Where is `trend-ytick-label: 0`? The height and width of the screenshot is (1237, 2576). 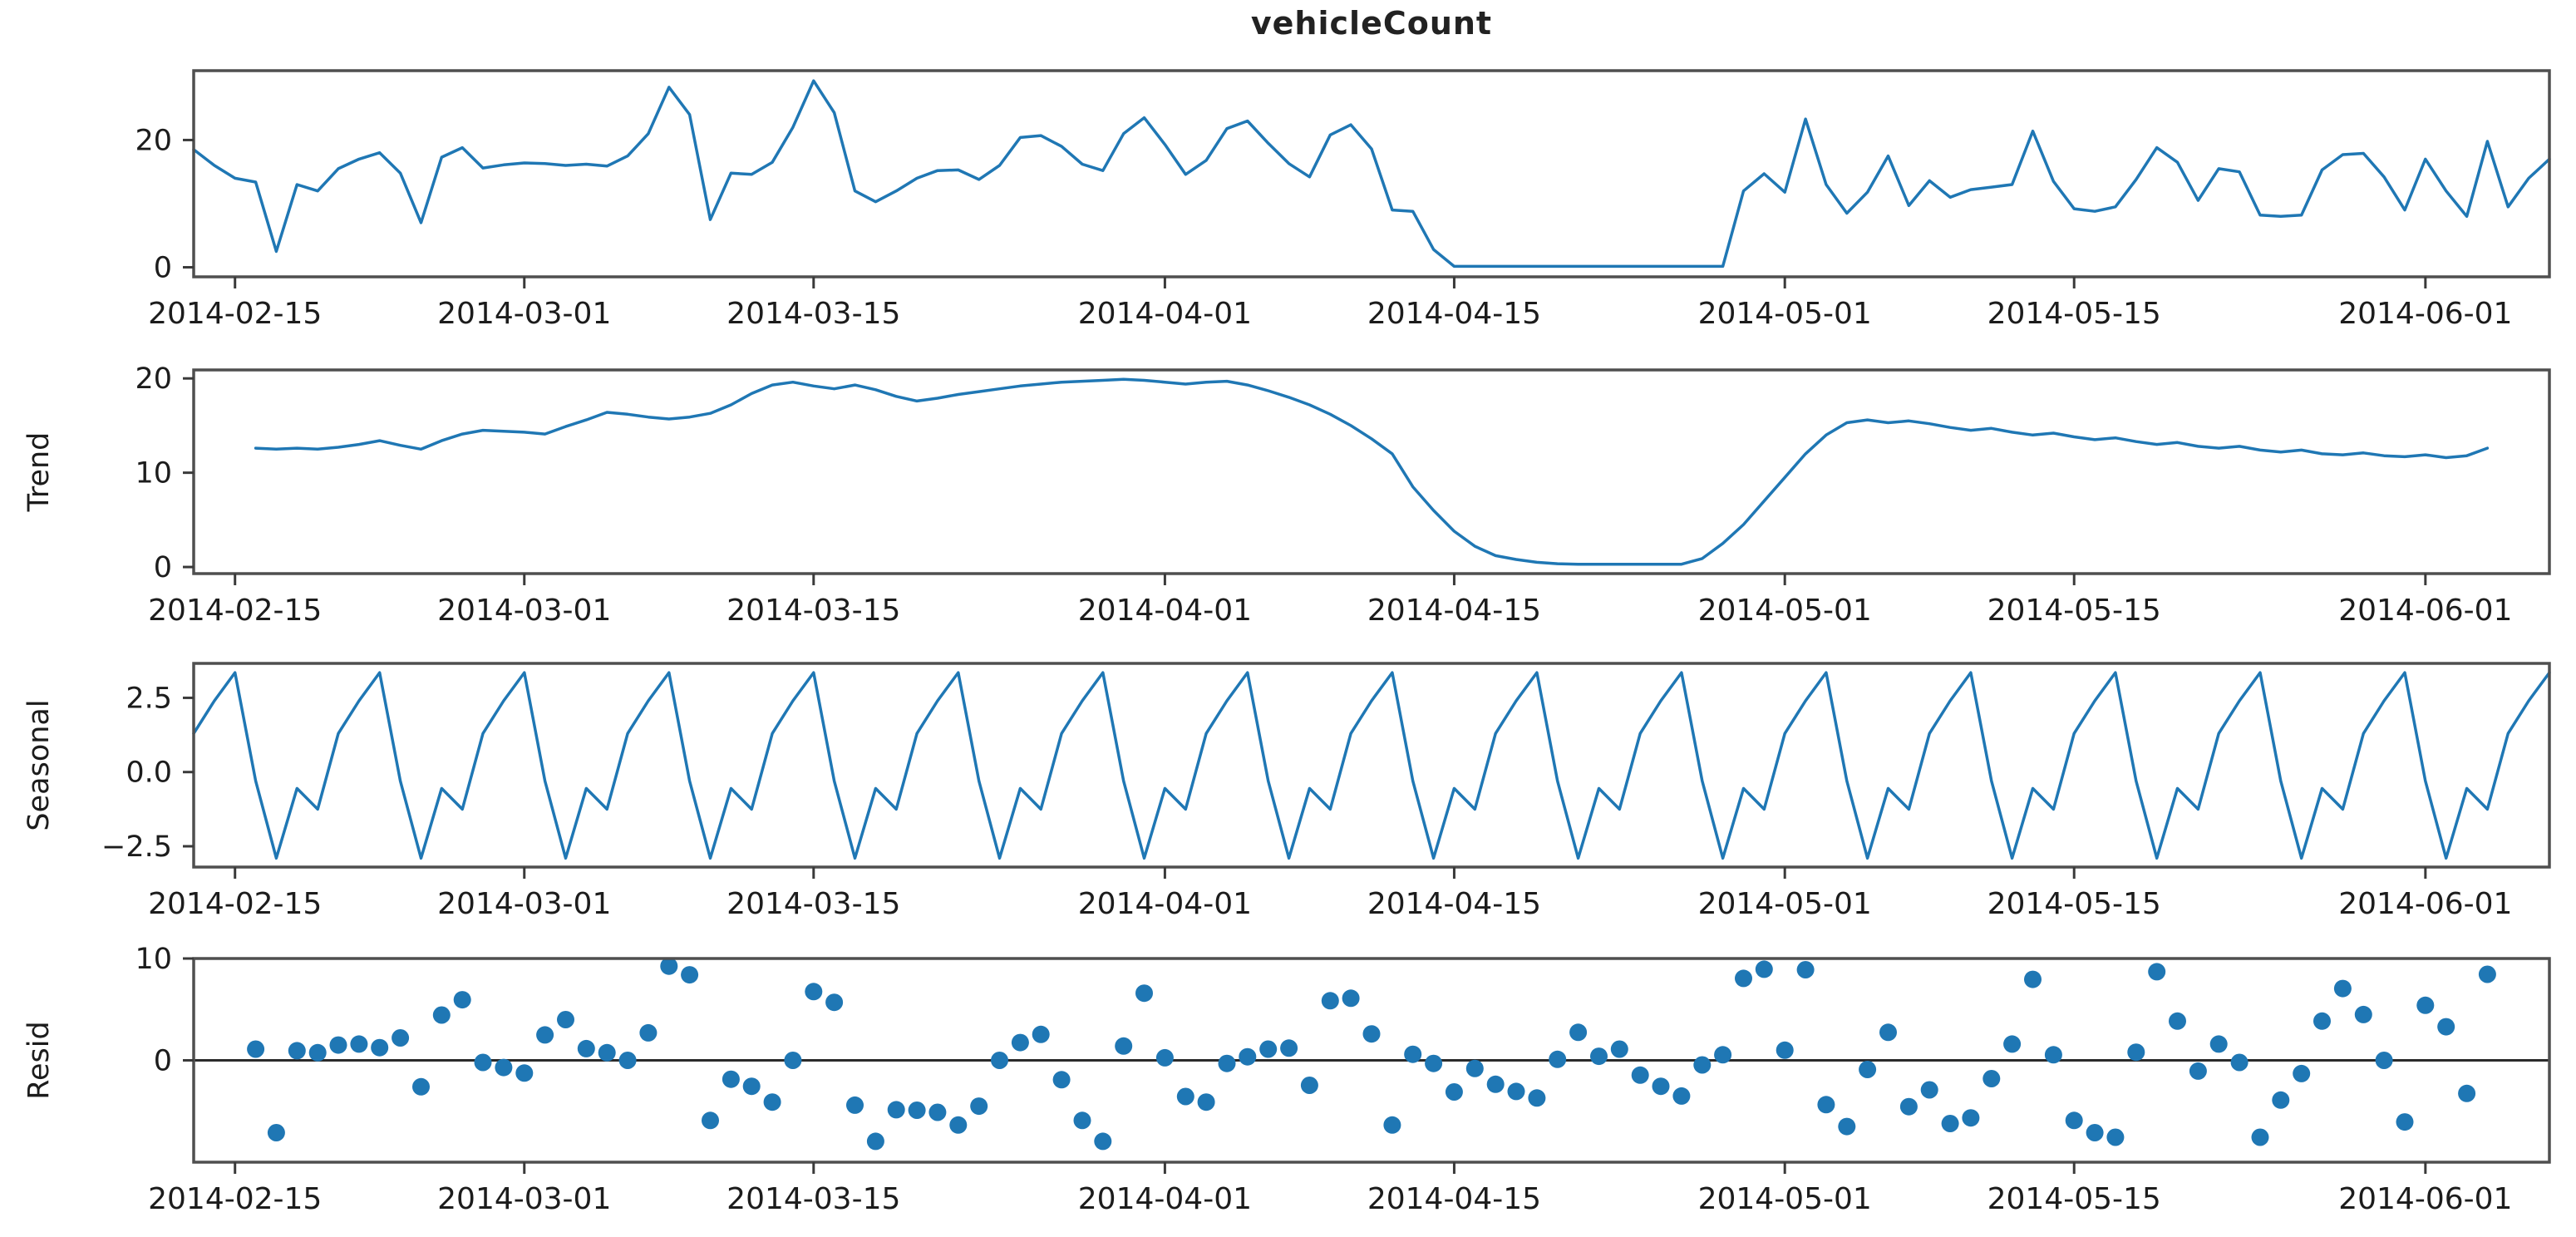
trend-ytick-label: 0 is located at coordinates (163, 567).